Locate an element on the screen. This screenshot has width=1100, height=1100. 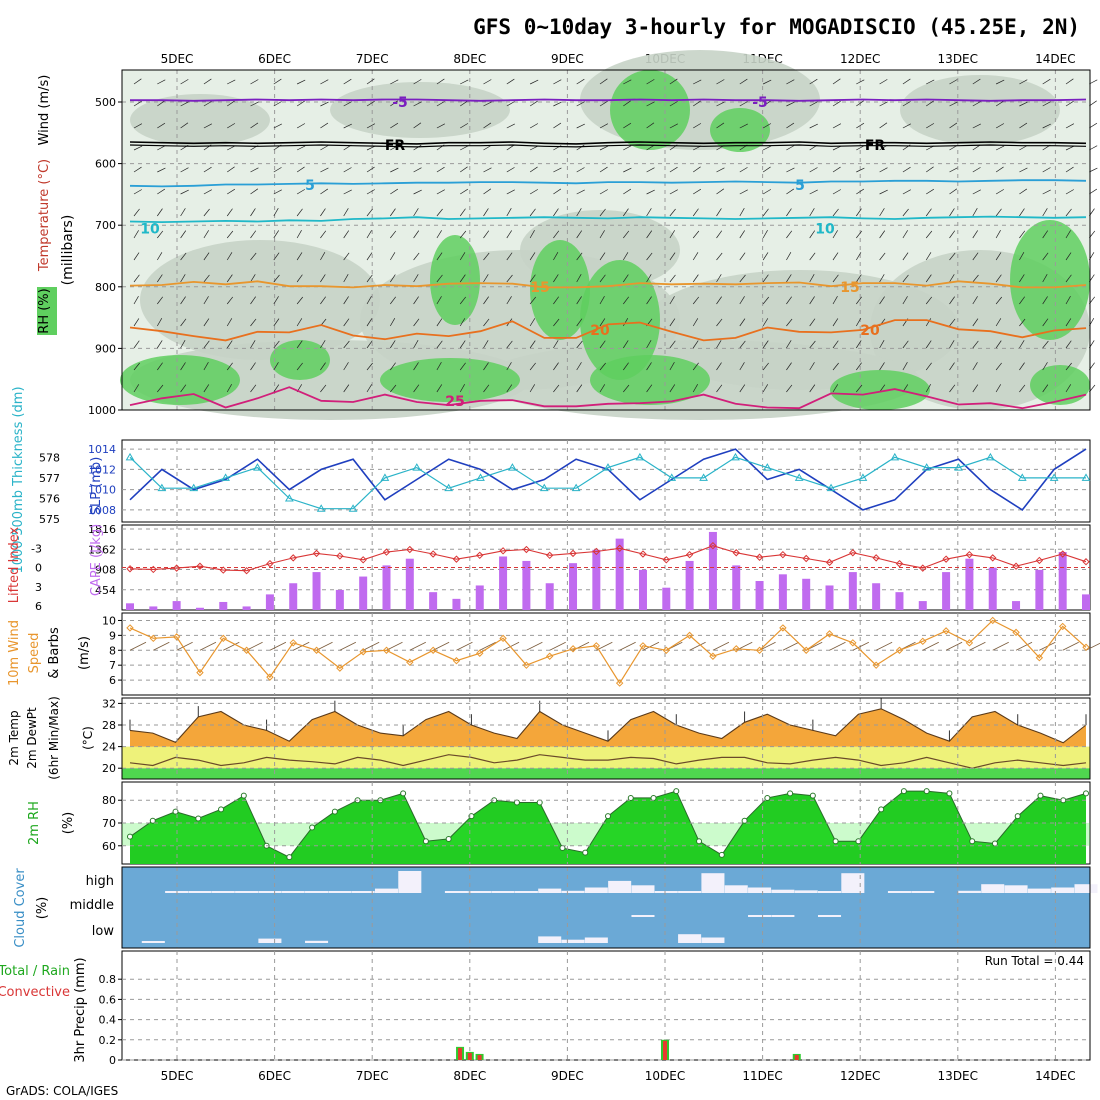
slp-tick-label: 1012 is located at coordinates (102, 469).